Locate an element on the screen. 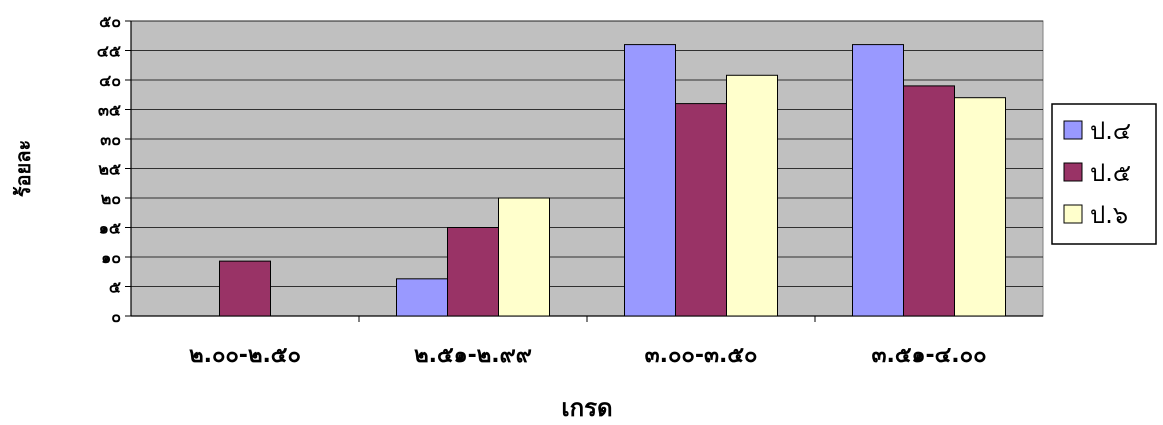  y-tick-label: ๐ is located at coordinates (116, 316).